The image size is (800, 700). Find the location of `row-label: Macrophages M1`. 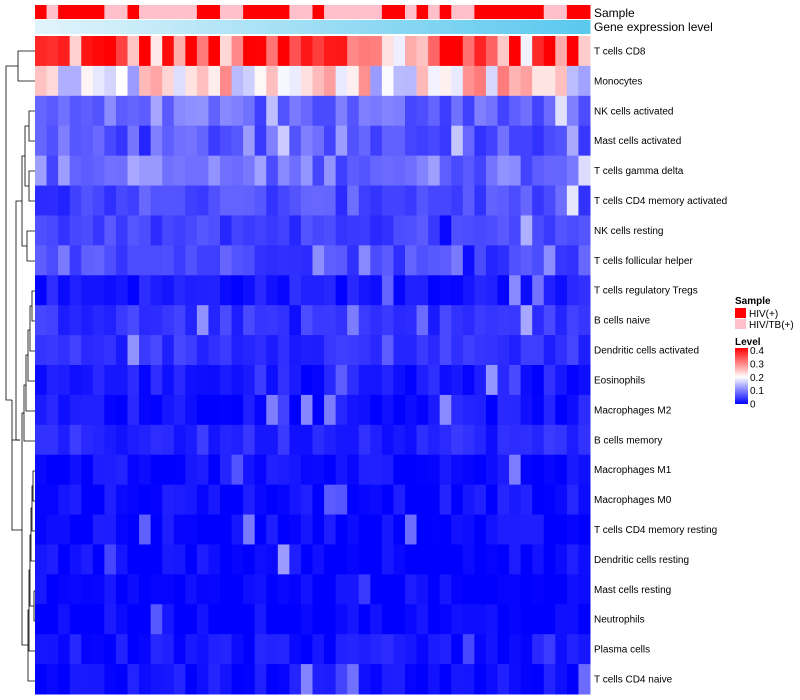

row-label: Macrophages M1 is located at coordinates (633, 470).